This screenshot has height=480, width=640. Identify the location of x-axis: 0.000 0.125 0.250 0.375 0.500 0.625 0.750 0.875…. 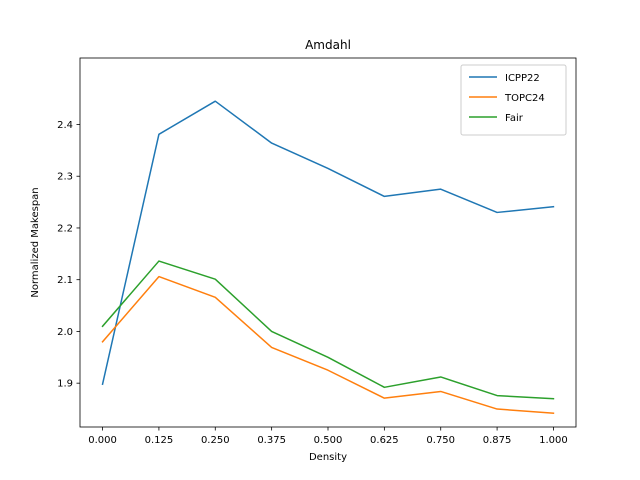
(328, 436).